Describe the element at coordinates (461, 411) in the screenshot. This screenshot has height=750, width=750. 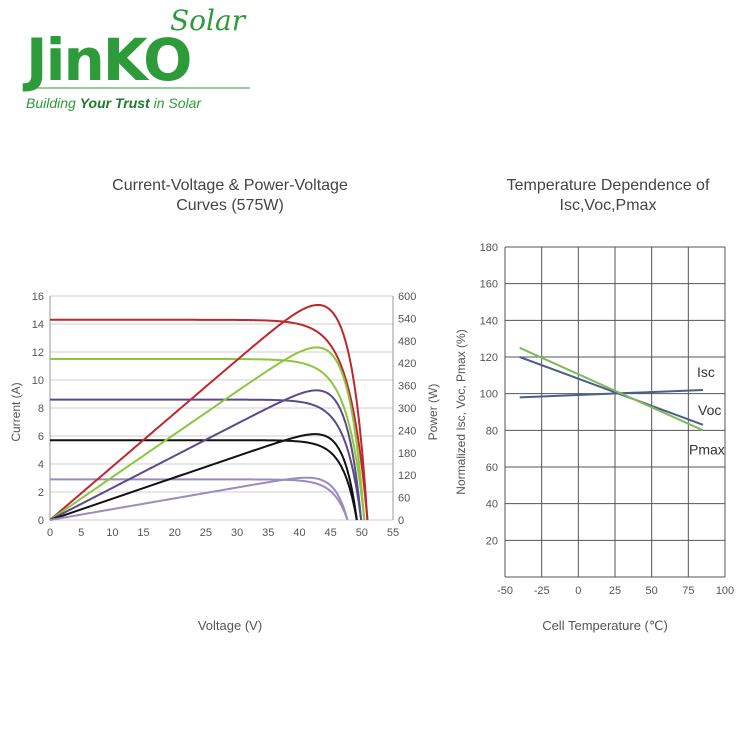
I see `temp-y-axis-label: Normalized Isc, Voc, Pmax (%)` at that location.